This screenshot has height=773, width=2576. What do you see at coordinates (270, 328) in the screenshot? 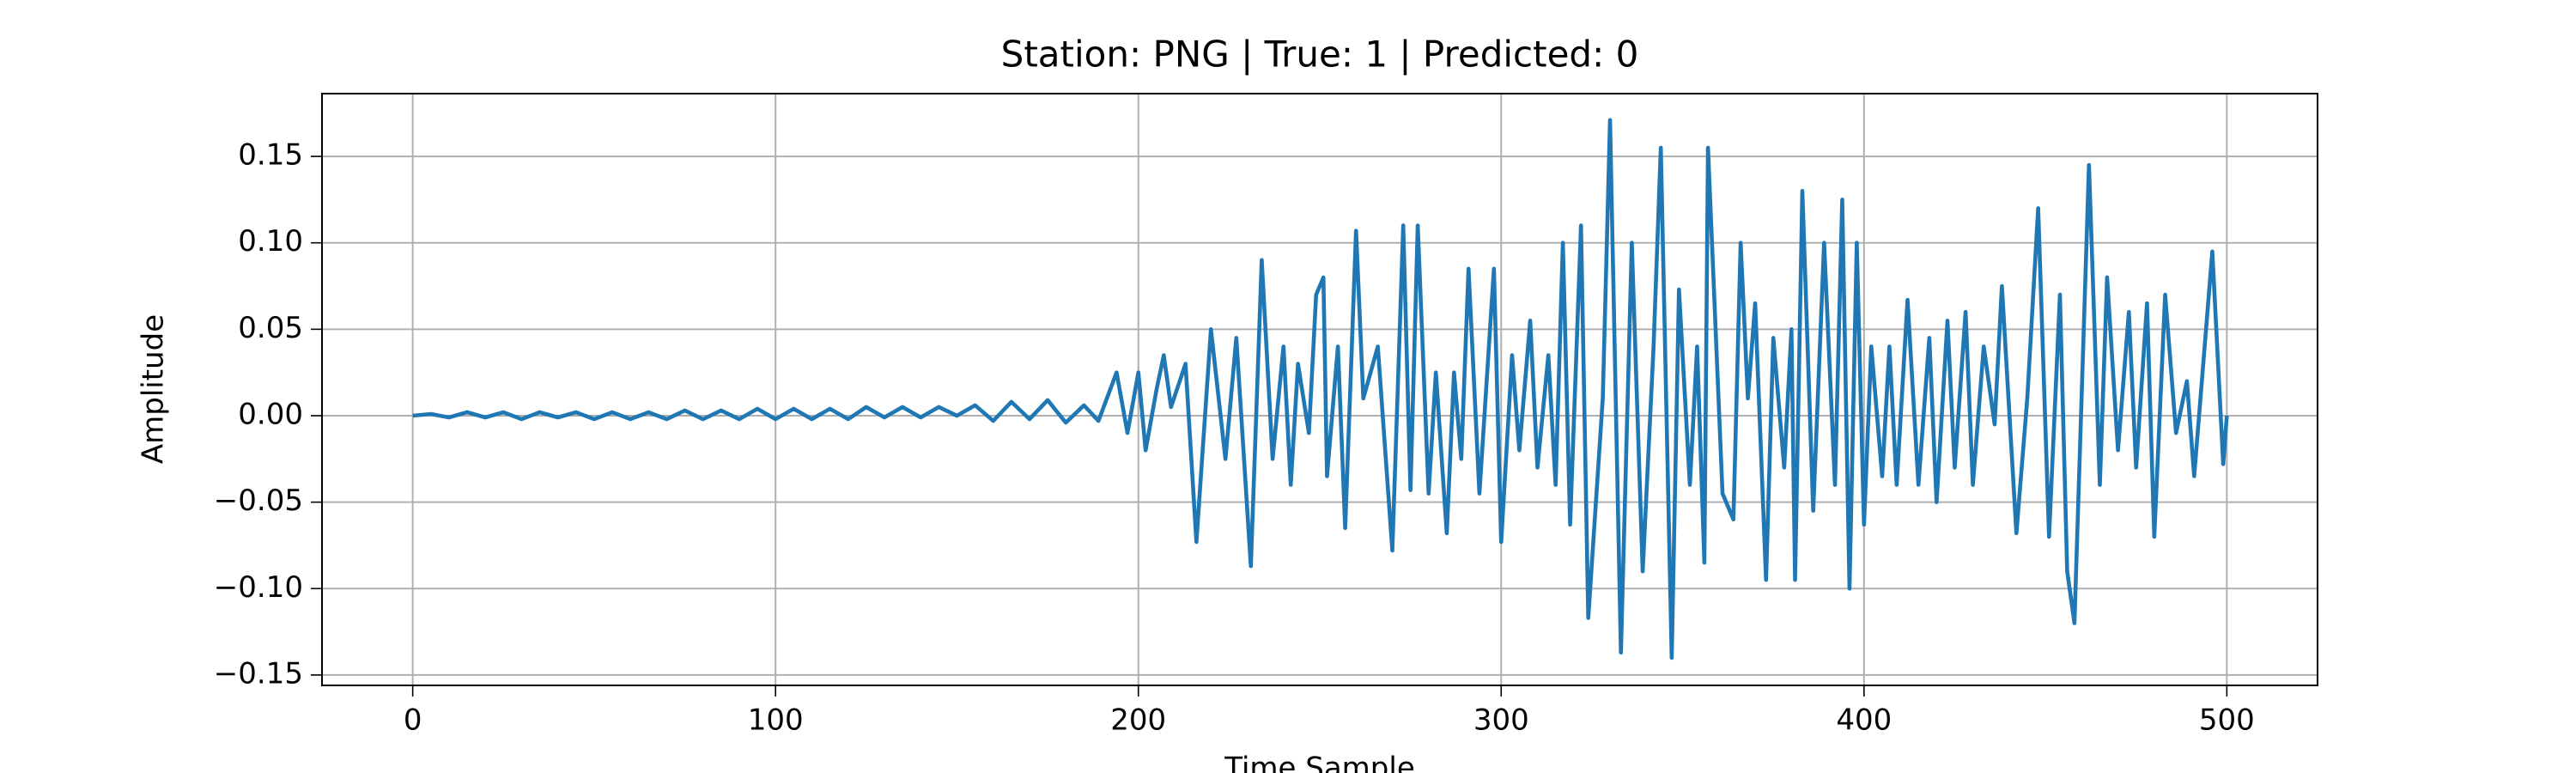
I see `y-tick-label: 0.05` at bounding box center [270, 328].